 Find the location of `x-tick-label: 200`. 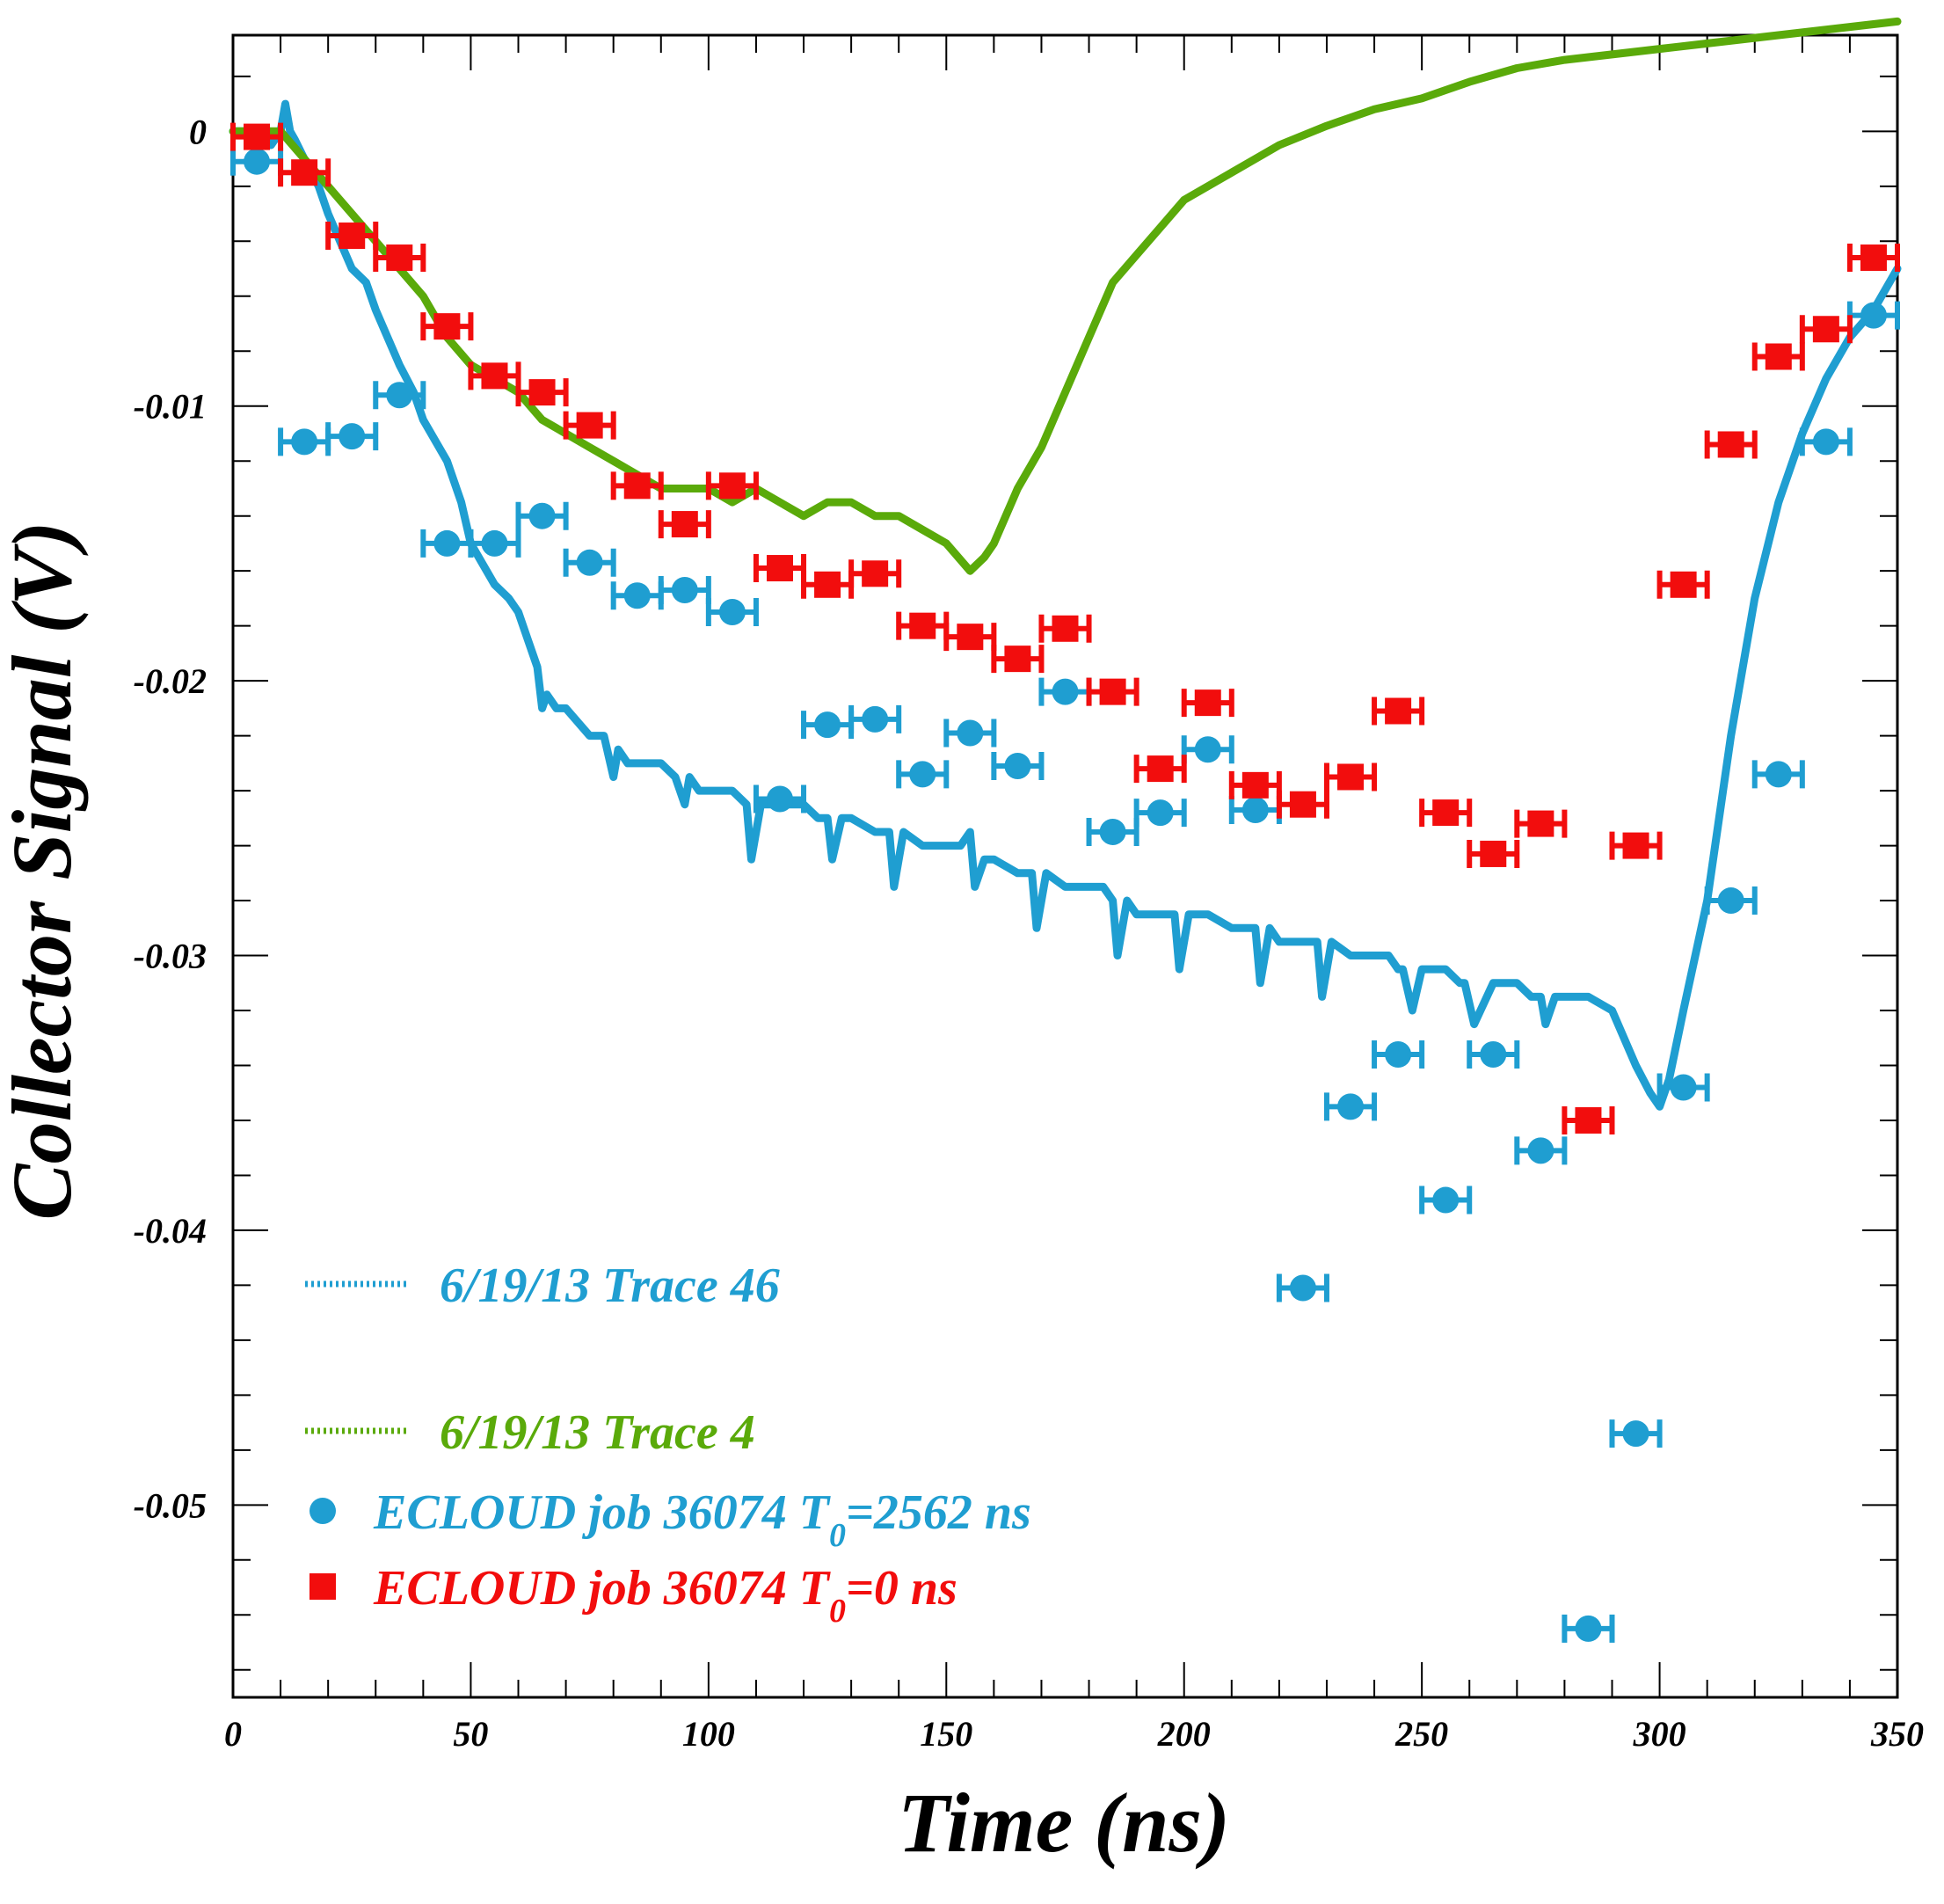

x-tick-label: 200 is located at coordinates (1184, 1734).